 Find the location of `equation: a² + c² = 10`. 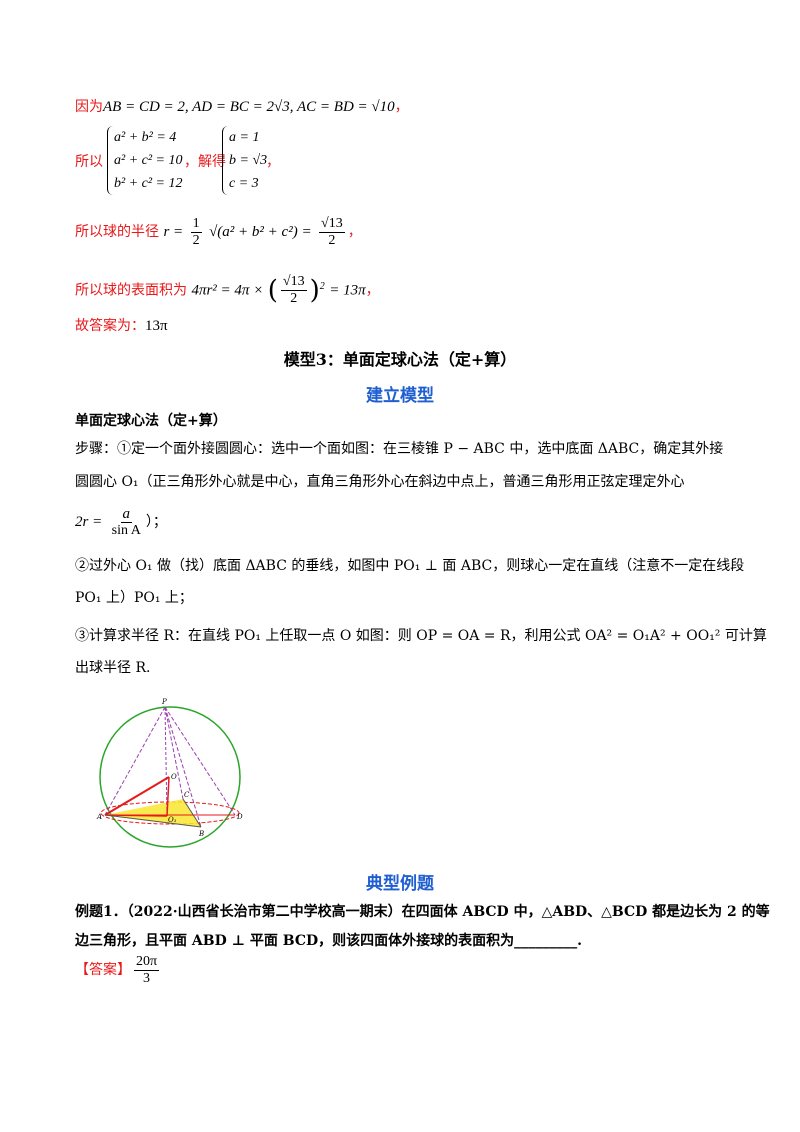

equation: a² + c² = 10 is located at coordinates (148, 160).